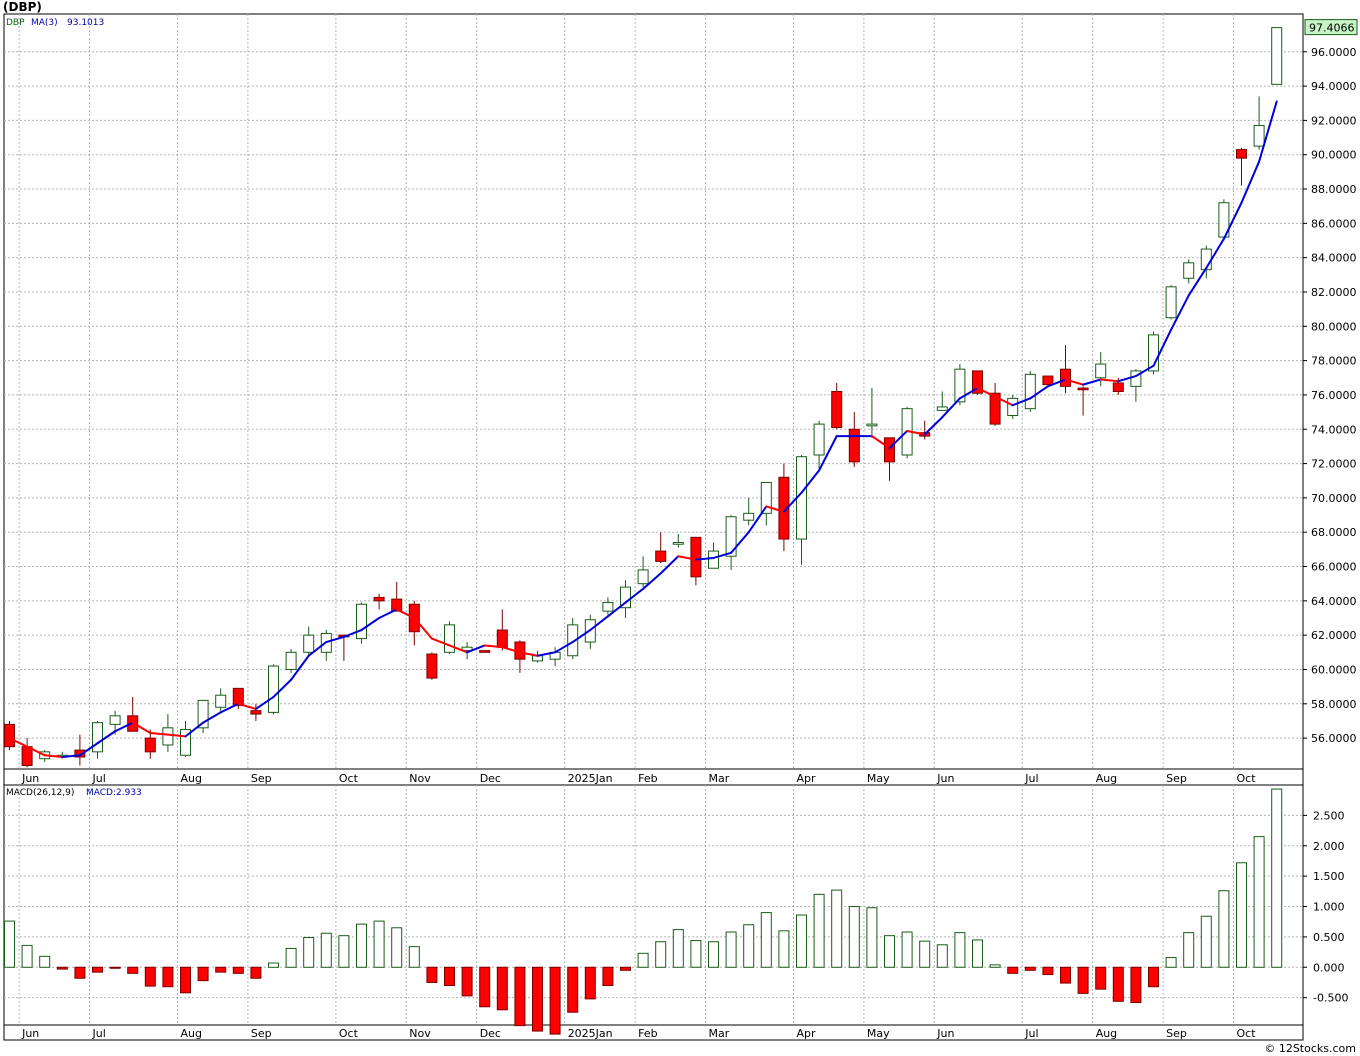  What do you see at coordinates (30, 1033) in the screenshot?
I see `macd-x-tick-label: Jun` at bounding box center [30, 1033].